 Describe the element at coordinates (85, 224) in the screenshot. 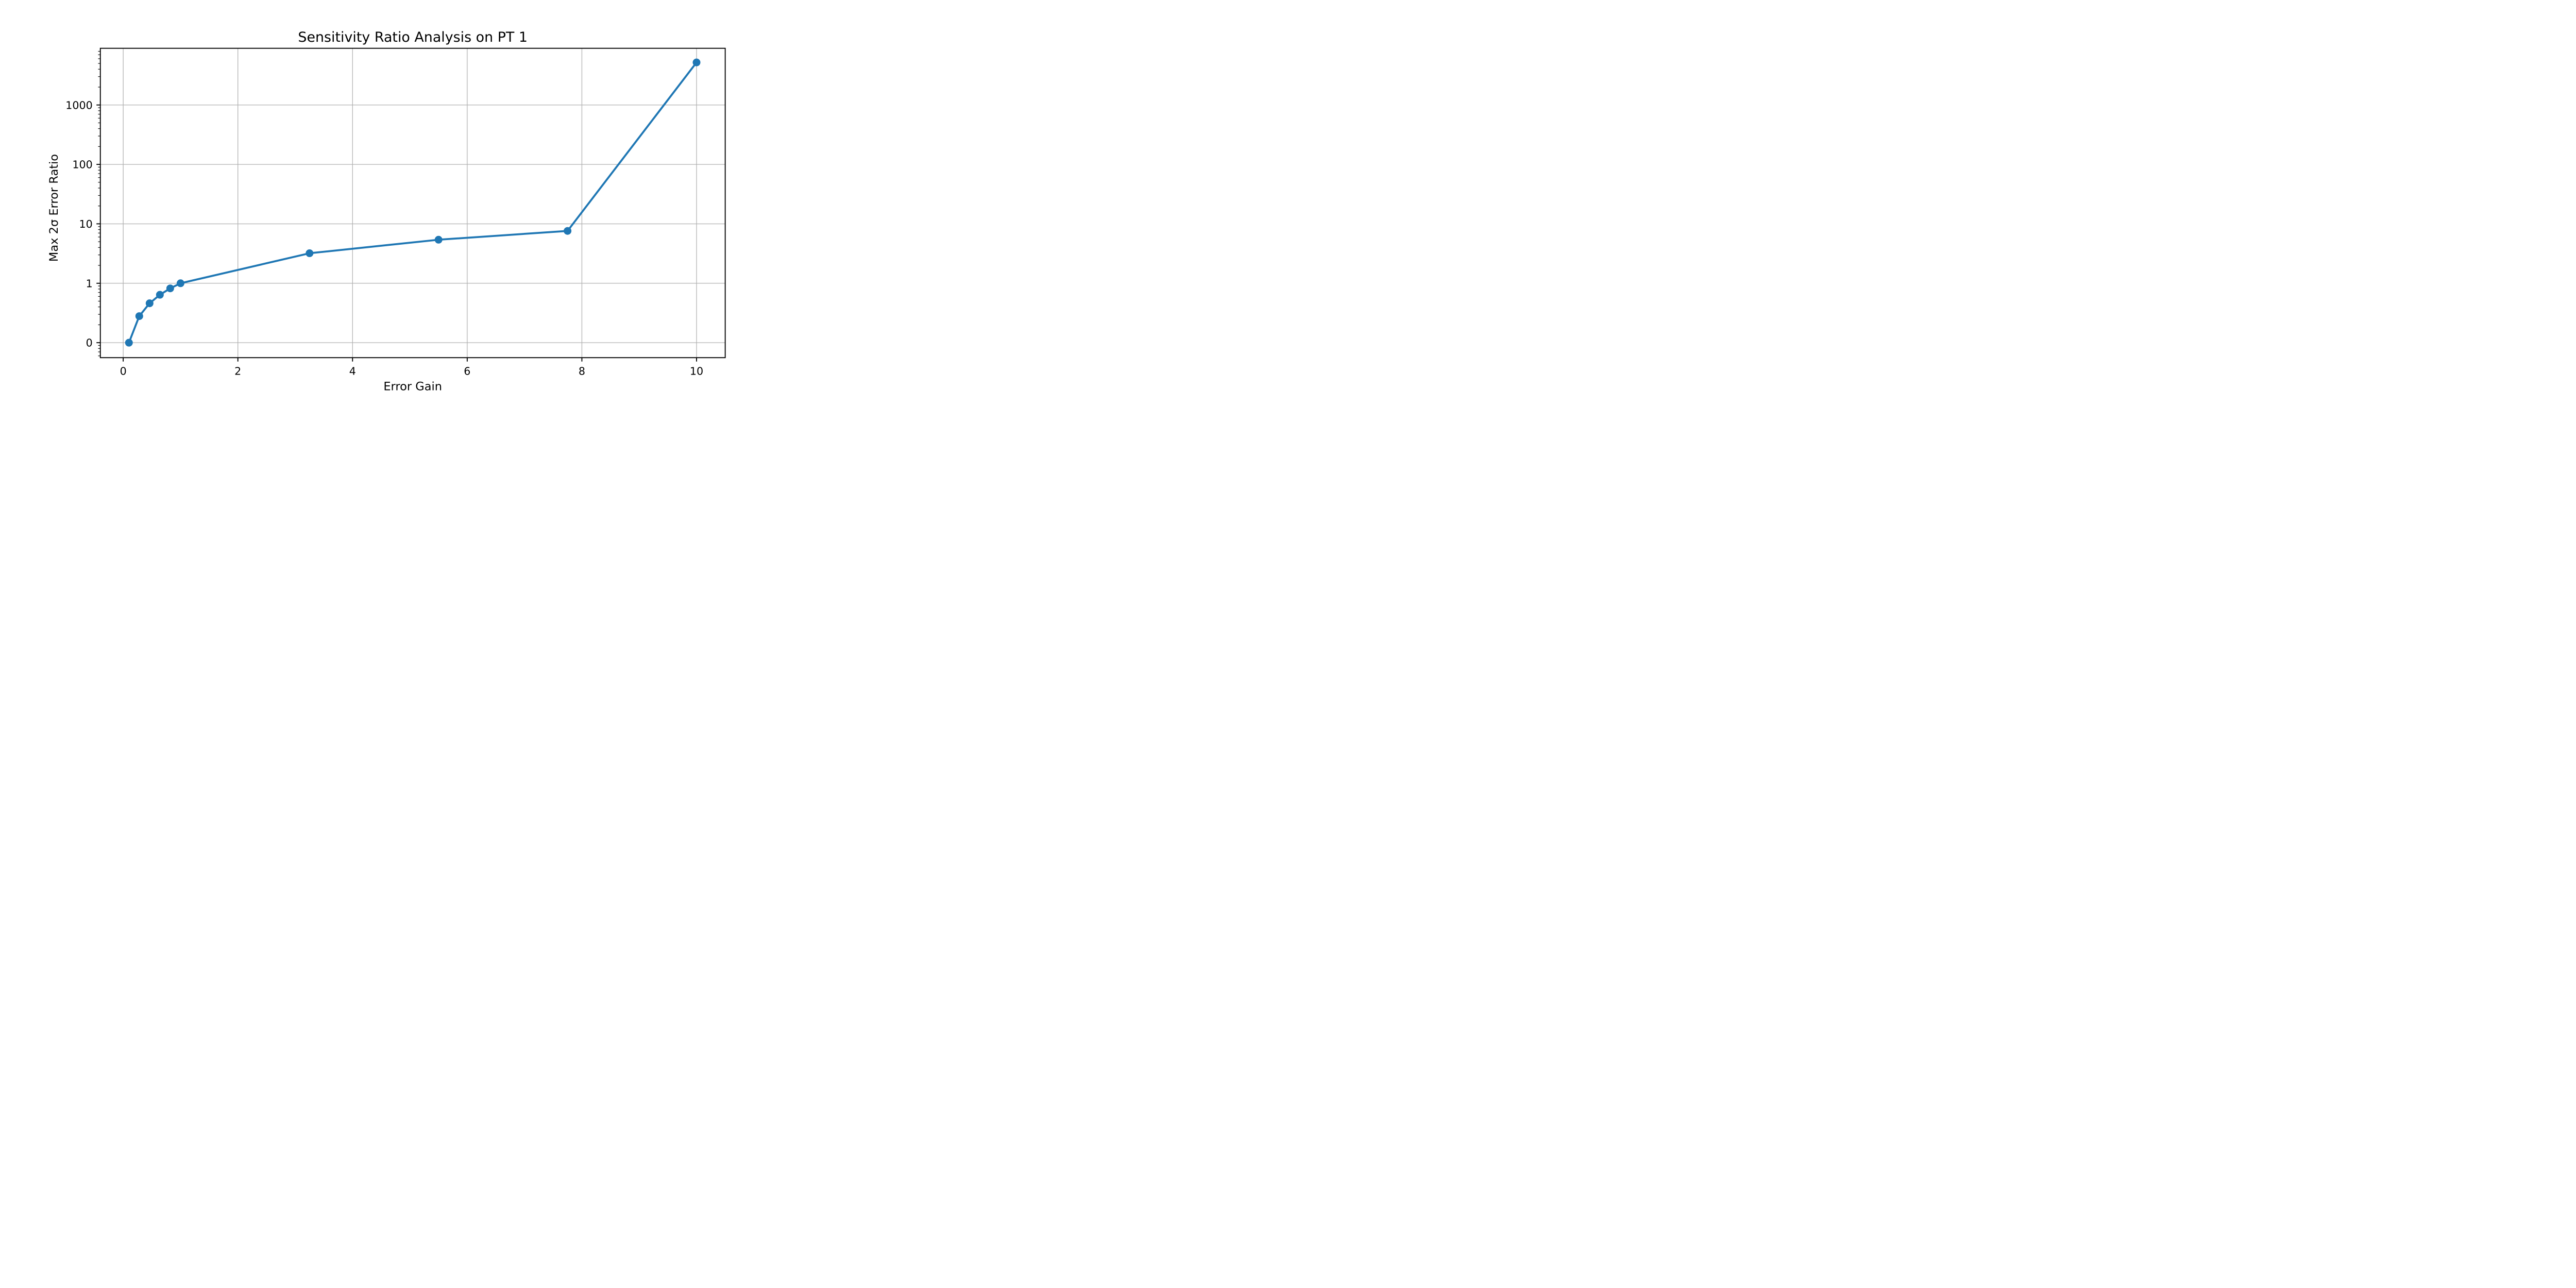

I see `y-tick-label: 10` at that location.